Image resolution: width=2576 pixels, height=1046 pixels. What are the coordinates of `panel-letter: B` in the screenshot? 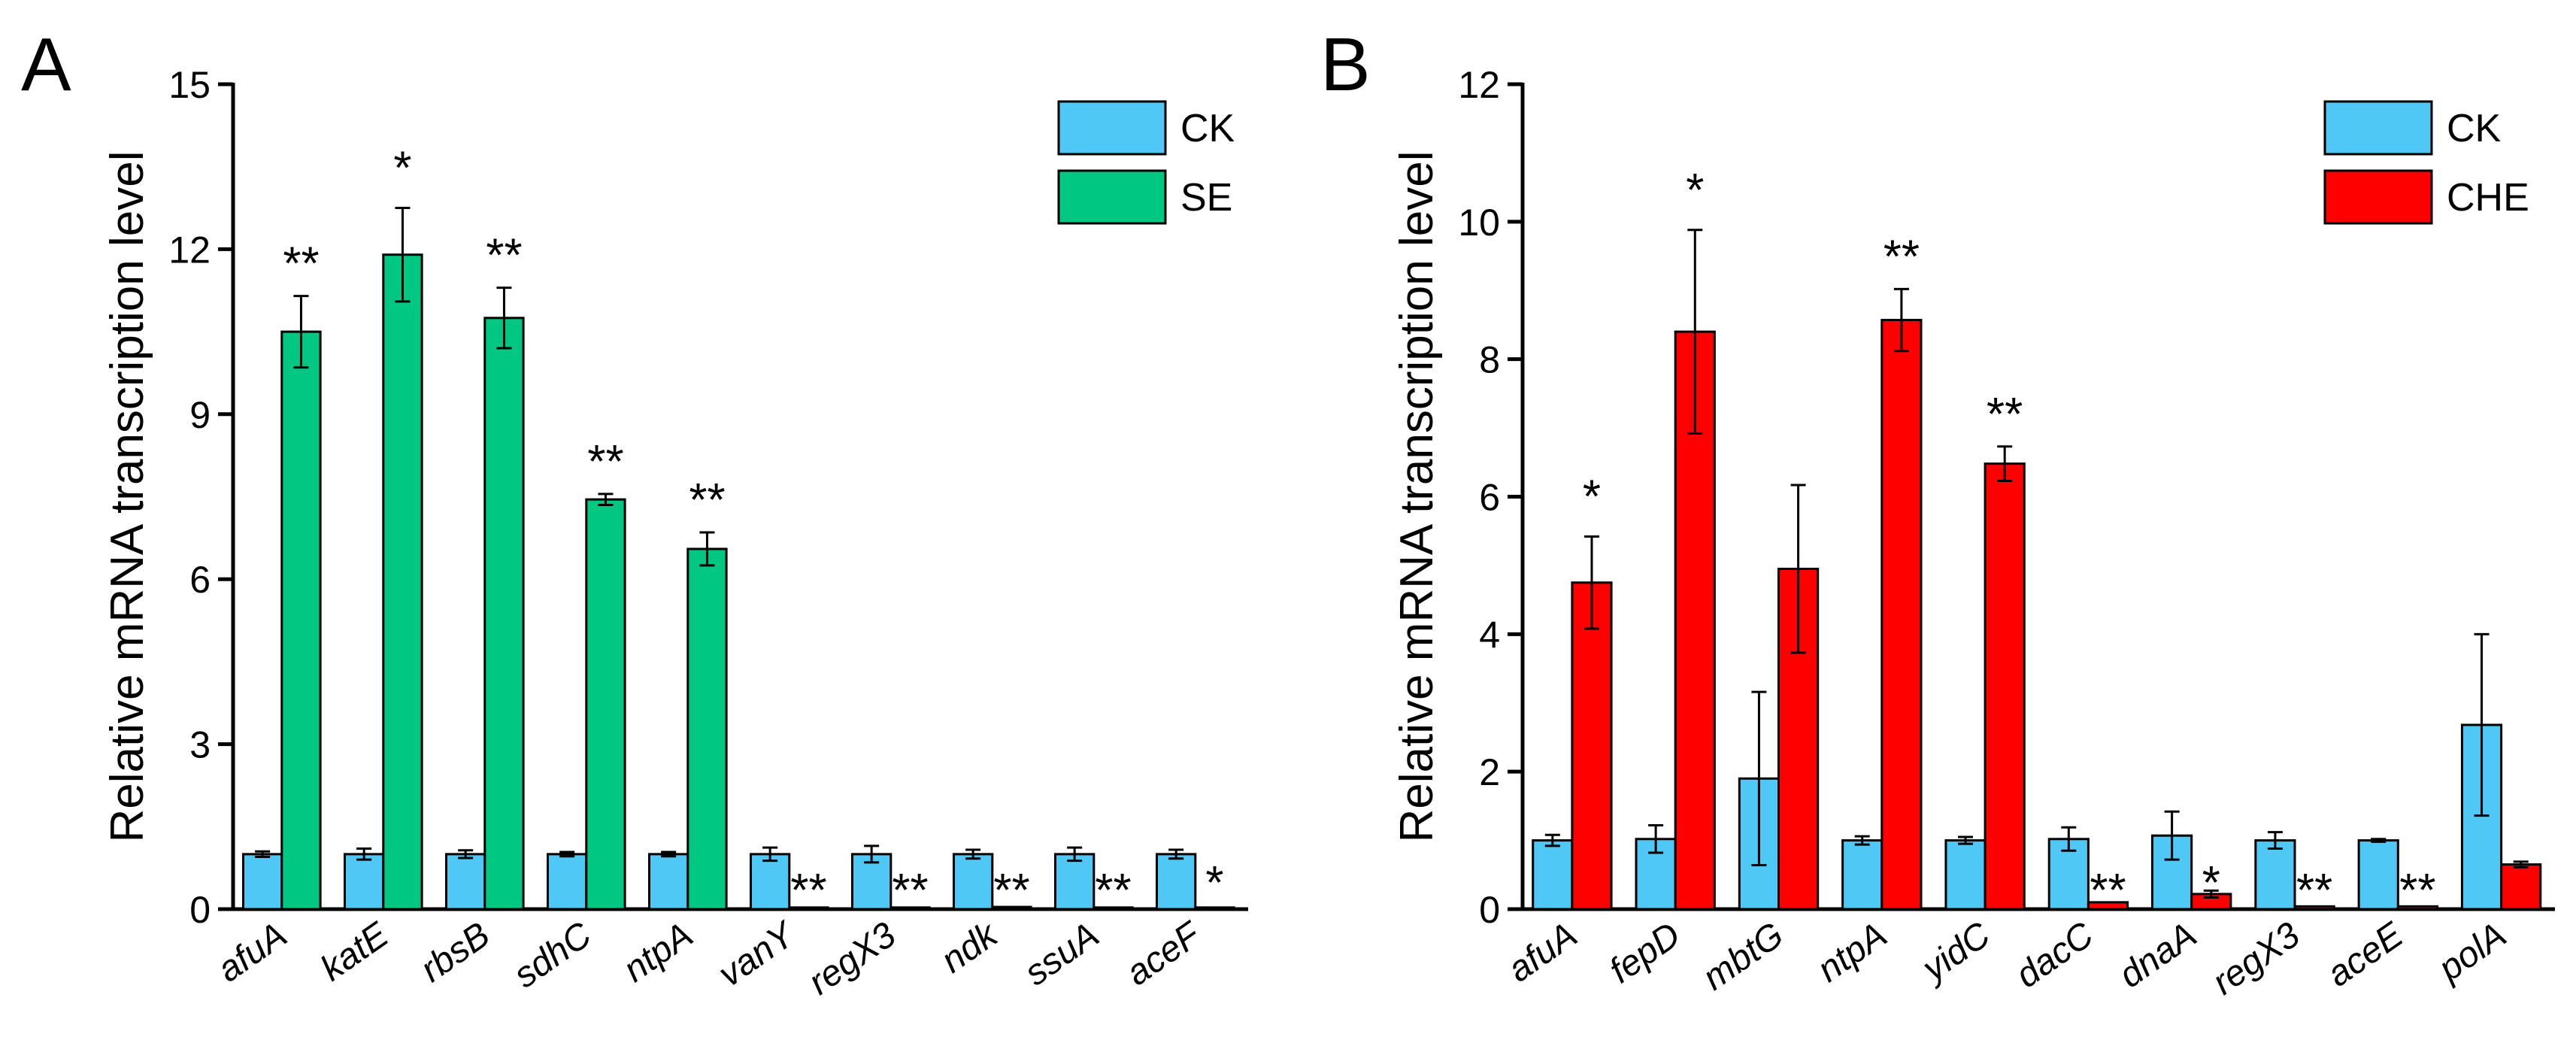 It's located at (1345, 65).